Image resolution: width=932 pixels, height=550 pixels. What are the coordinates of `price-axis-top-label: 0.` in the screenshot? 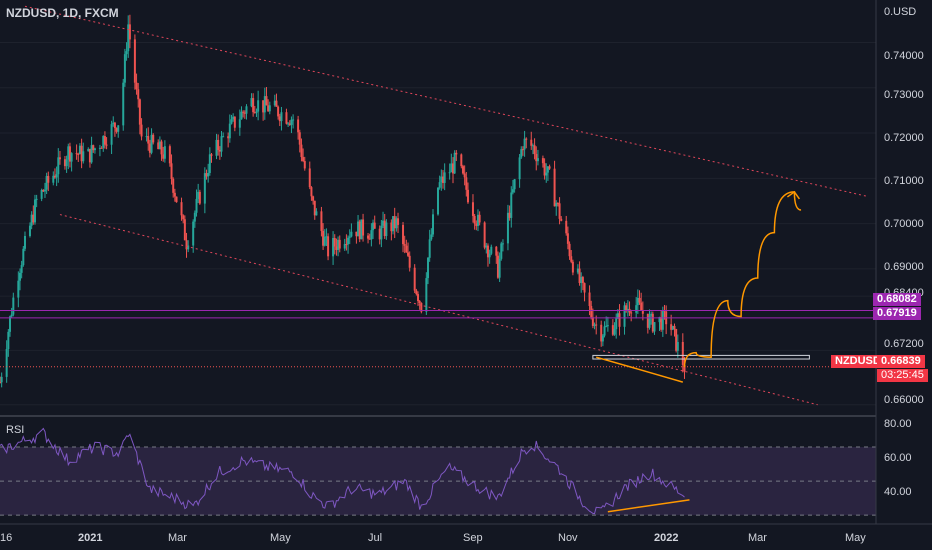 It's located at (889, 12).